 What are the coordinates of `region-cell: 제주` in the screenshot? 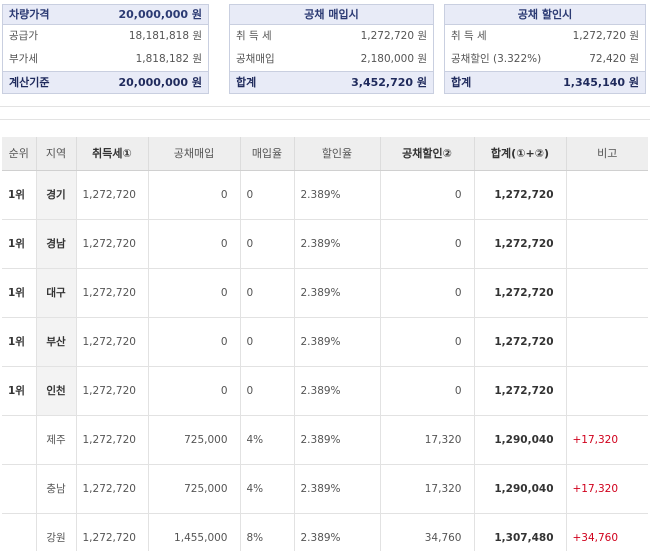 It's located at (56, 440).